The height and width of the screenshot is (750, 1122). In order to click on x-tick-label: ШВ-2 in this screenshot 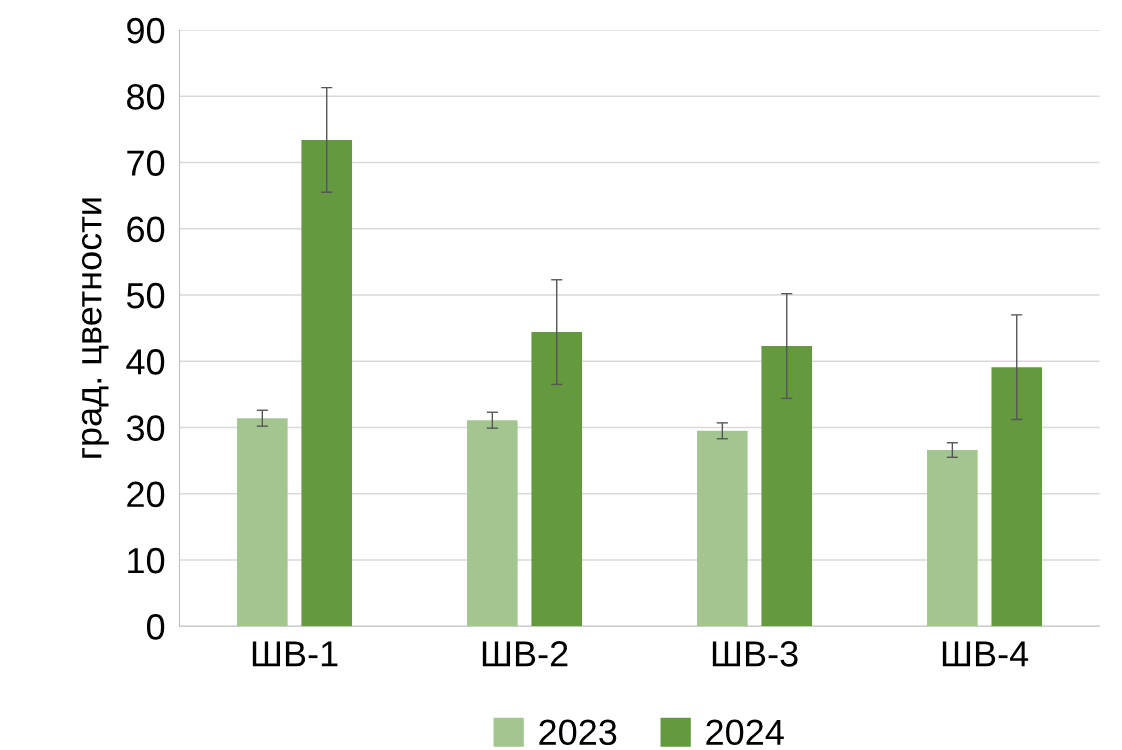, I will do `click(525, 654)`.